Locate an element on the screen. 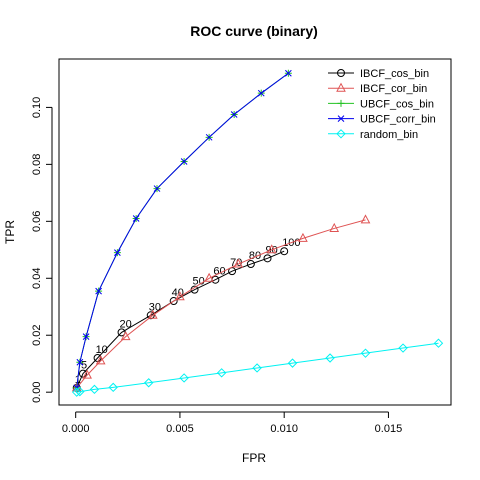 Image resolution: width=480 pixels, height=480 pixels. point-label: 5 is located at coordinates (84, 366).